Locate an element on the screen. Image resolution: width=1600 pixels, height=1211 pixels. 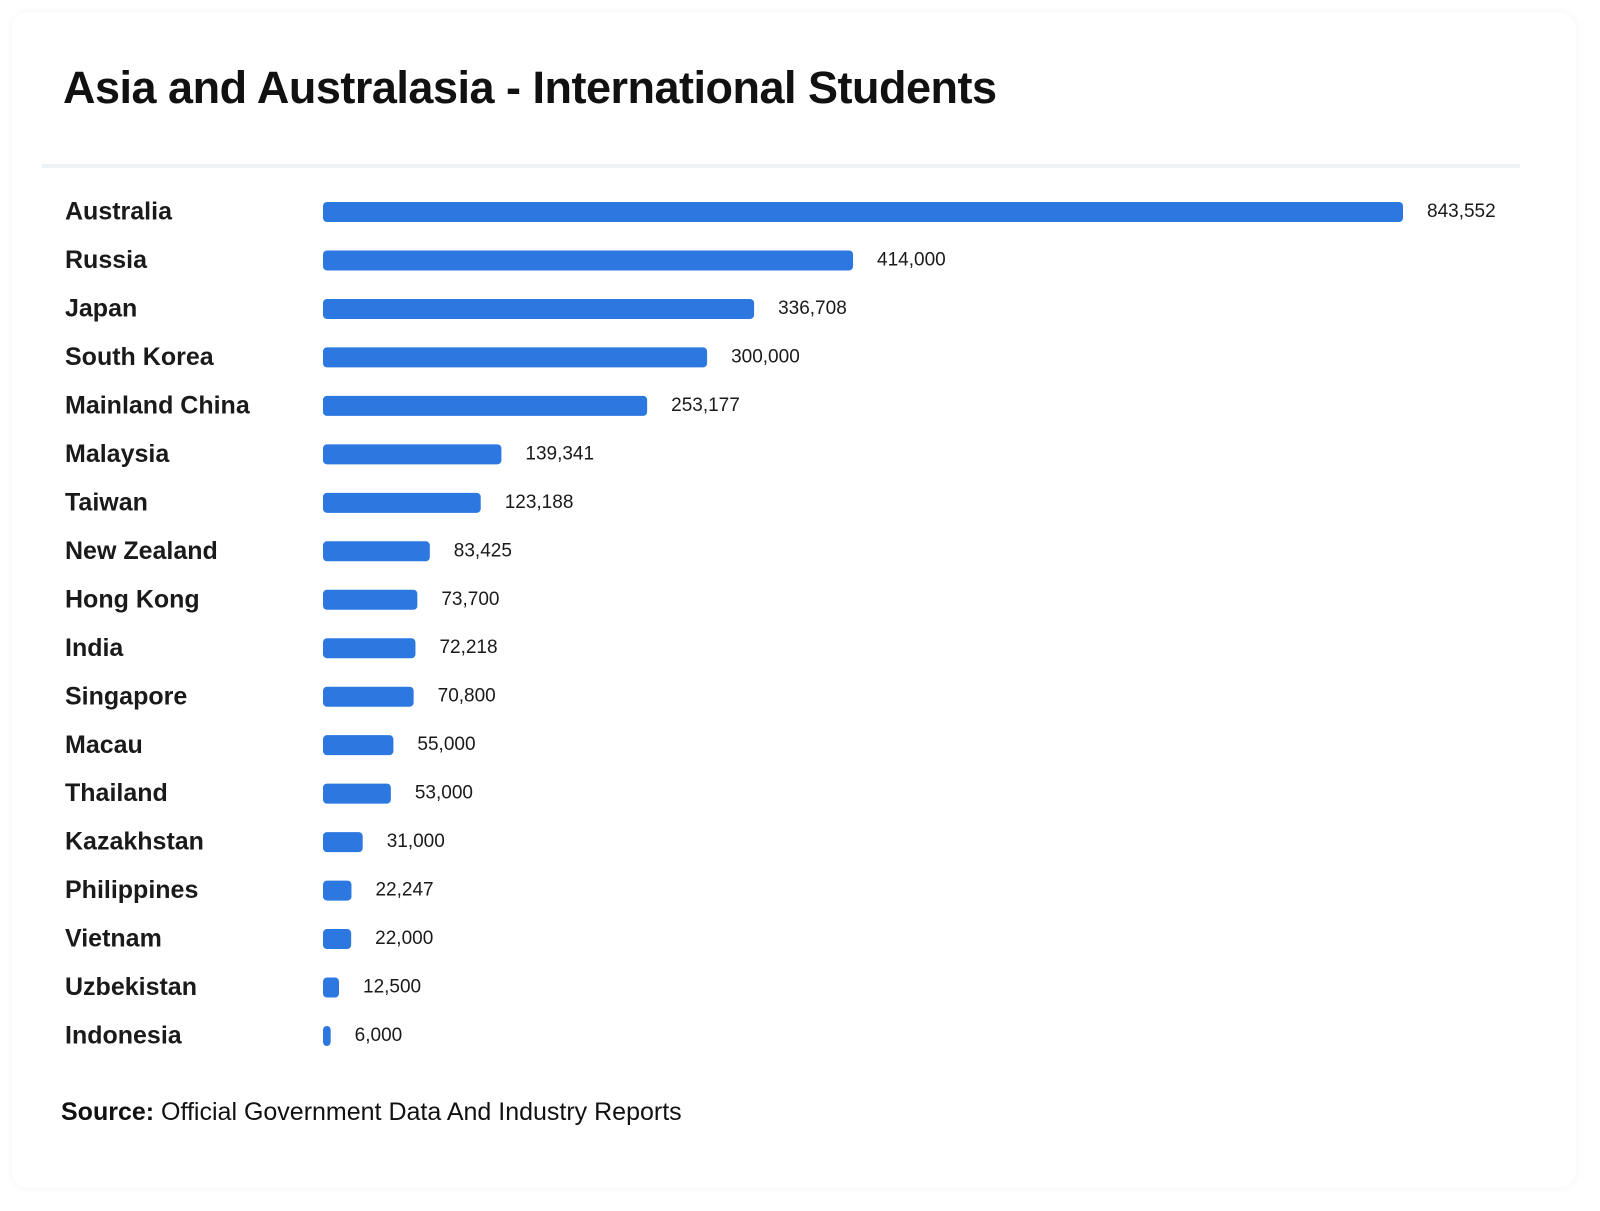
value-label: 55,000 is located at coordinates (446, 744).